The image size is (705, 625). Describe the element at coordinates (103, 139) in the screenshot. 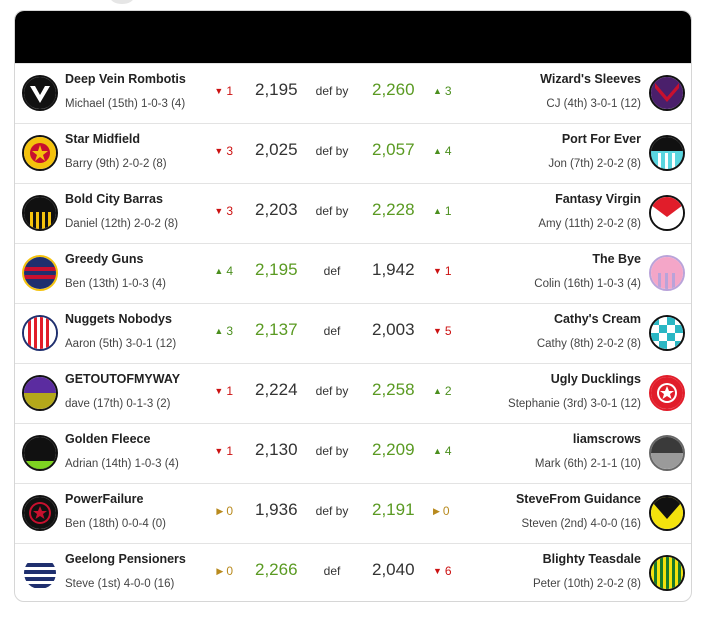

I see `home-team-name: Star Midfield` at that location.